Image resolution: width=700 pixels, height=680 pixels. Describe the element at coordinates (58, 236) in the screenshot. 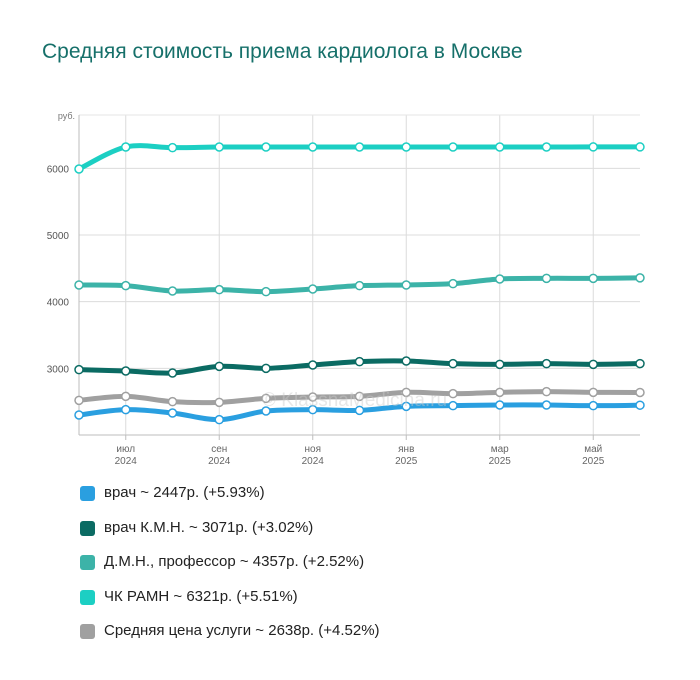

I see `y-tick-label: 5000` at that location.